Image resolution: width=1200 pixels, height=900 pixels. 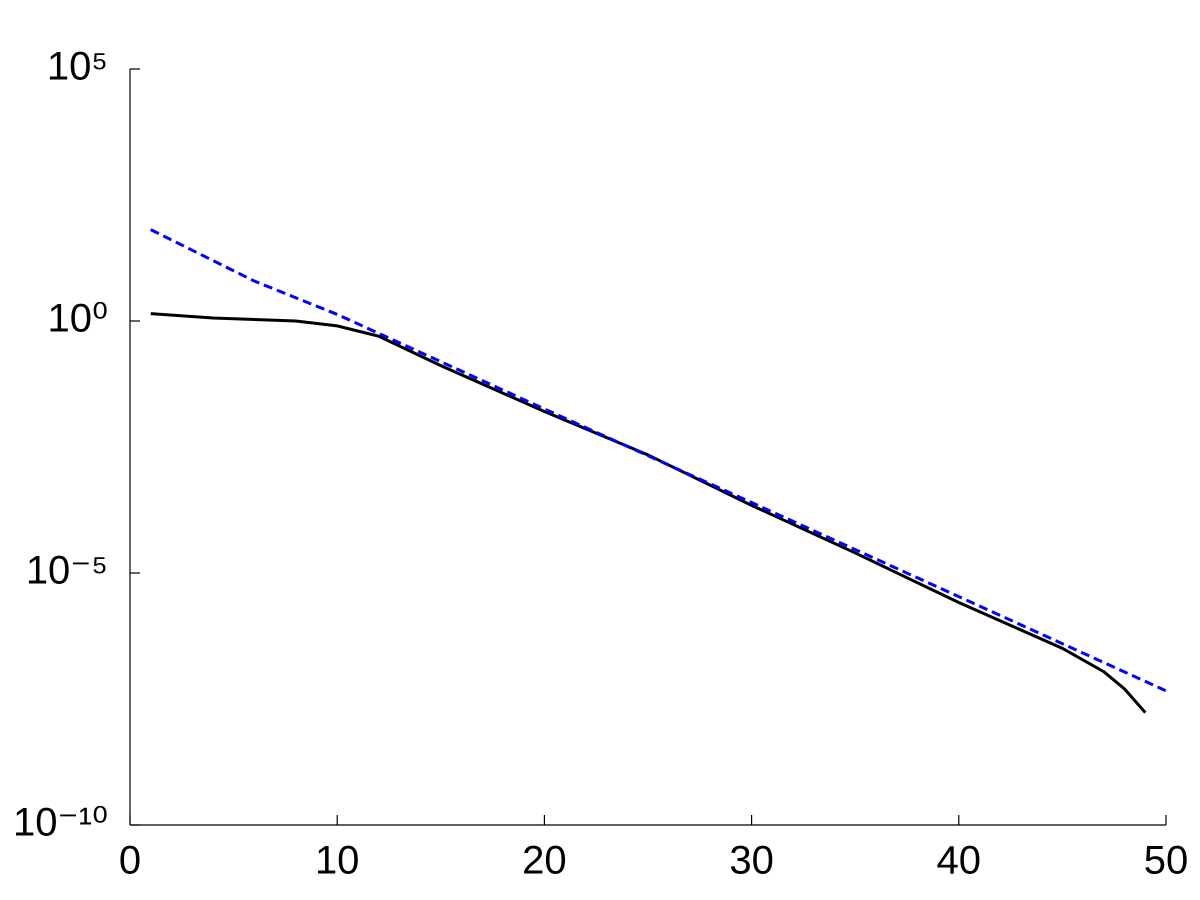 I want to click on y-tick-label: 10⁻¹⁰, so click(x=60, y=823).